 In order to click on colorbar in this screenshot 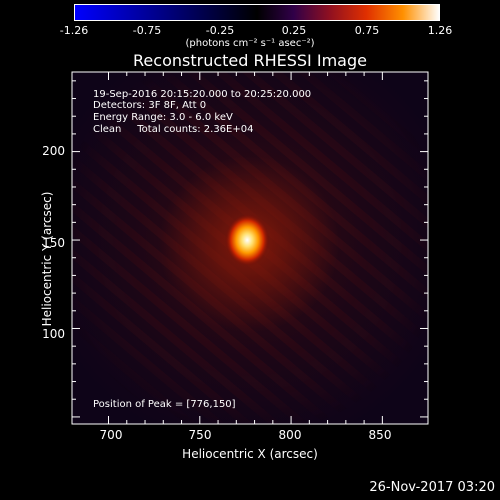, I will do `click(257, 12)`.